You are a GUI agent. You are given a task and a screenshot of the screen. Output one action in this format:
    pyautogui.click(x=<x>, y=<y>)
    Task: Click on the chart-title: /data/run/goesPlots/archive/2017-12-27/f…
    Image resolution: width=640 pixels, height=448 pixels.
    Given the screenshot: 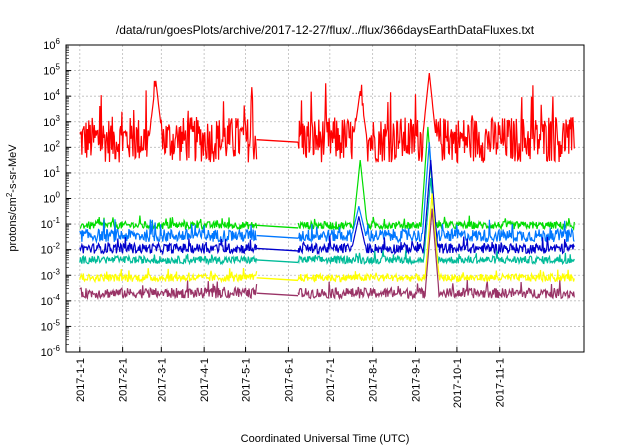 What is the action you would take?
    pyautogui.click(x=325, y=30)
    